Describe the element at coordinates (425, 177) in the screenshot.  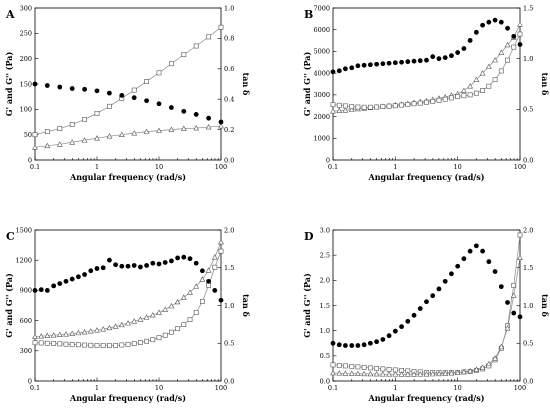
I see `x-axis-title: Angular frequency (rad/s)` at that location.